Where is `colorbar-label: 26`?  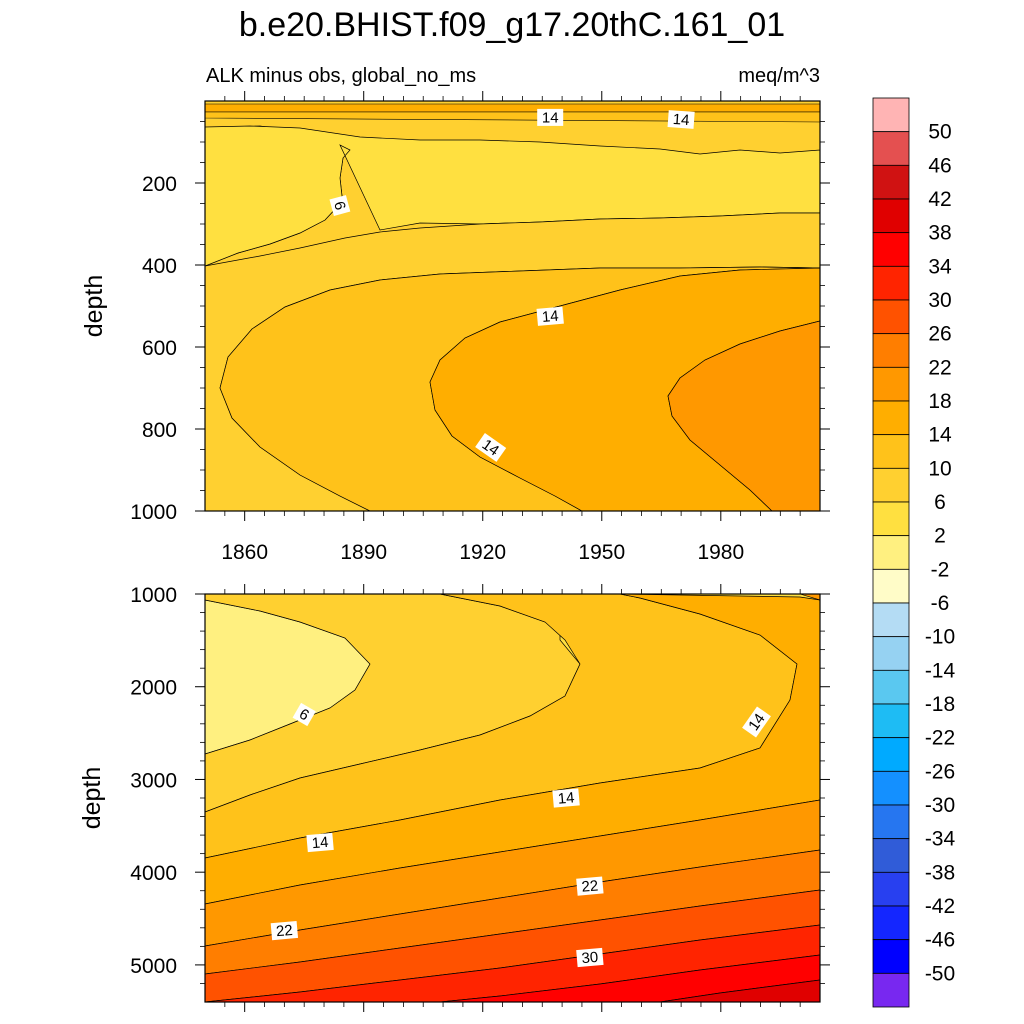 colorbar-label: 26 is located at coordinates (939, 334).